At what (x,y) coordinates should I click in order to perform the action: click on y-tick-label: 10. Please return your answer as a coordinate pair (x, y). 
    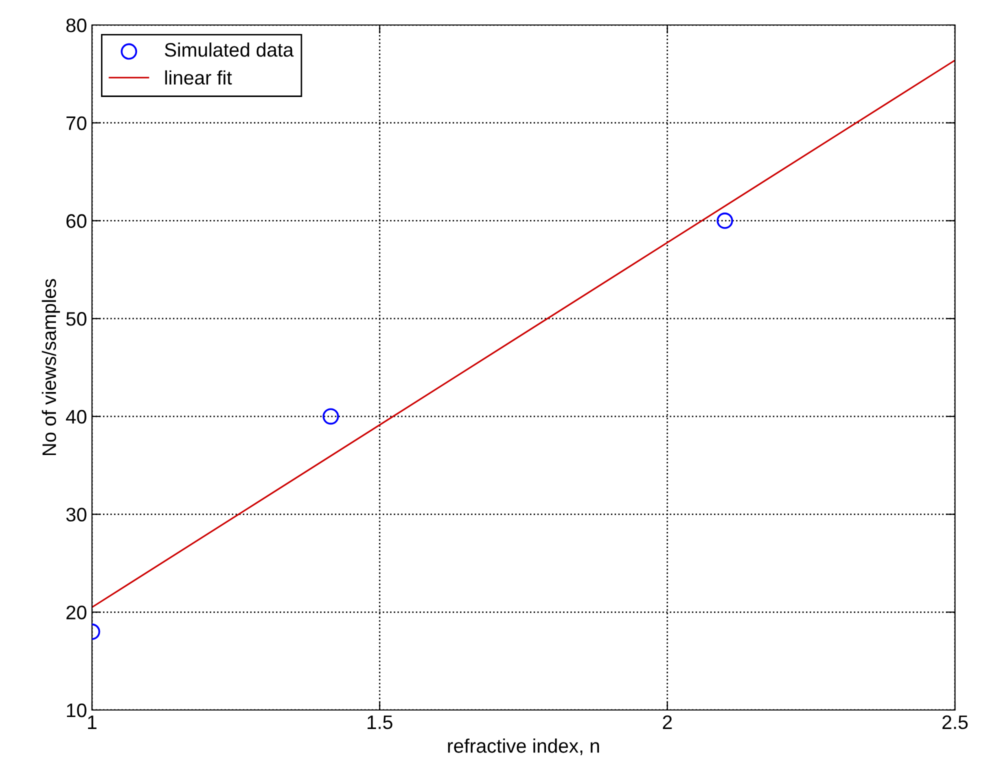
    Looking at the image, I should click on (76, 710).